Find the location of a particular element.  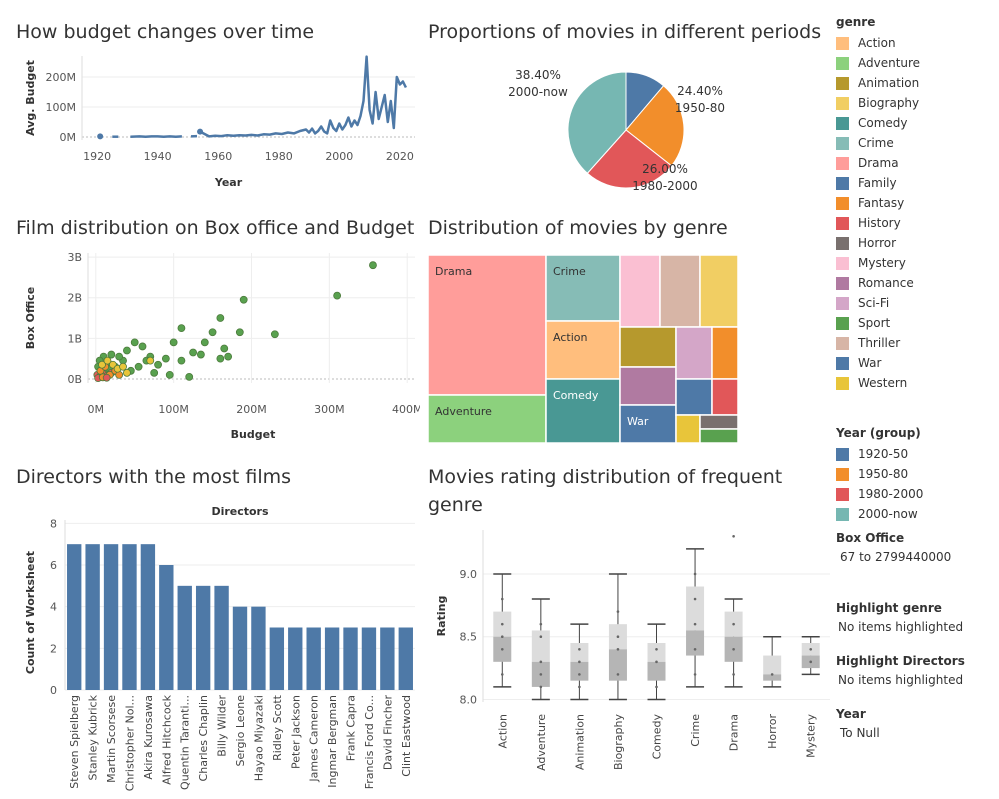

genre-legend-item: Mystery is located at coordinates (878, 263).